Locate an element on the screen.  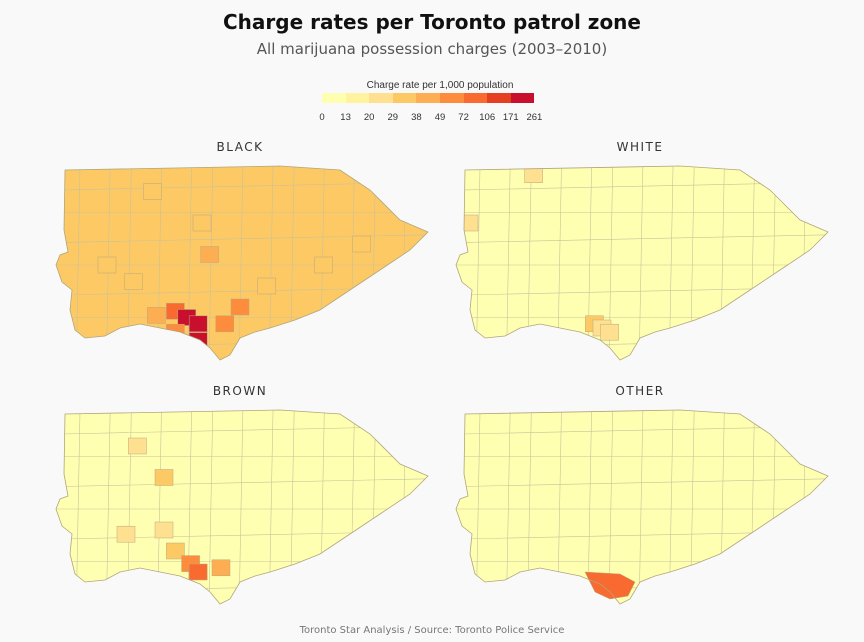
legend-tick-label: 171 is located at coordinates (510, 117).